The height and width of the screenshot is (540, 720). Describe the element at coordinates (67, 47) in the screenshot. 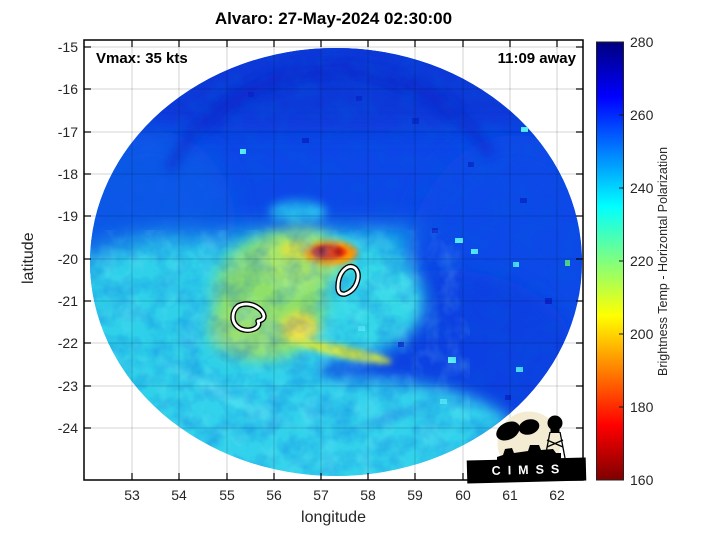

I see `y-tick-label: -15` at that location.